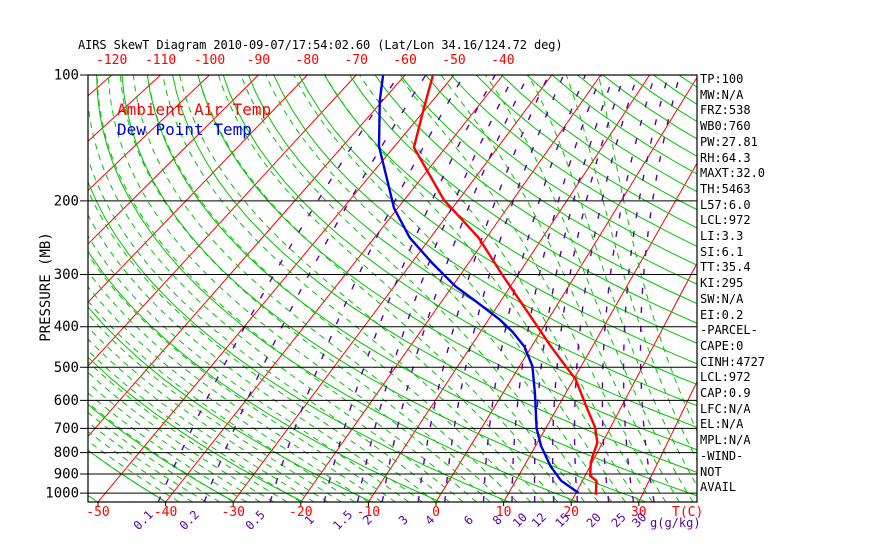 The width and height of the screenshot is (870, 560). What do you see at coordinates (675, 523) in the screenshot?
I see `mixing-ratio-unit-label: g(g/kg)` at bounding box center [675, 523].